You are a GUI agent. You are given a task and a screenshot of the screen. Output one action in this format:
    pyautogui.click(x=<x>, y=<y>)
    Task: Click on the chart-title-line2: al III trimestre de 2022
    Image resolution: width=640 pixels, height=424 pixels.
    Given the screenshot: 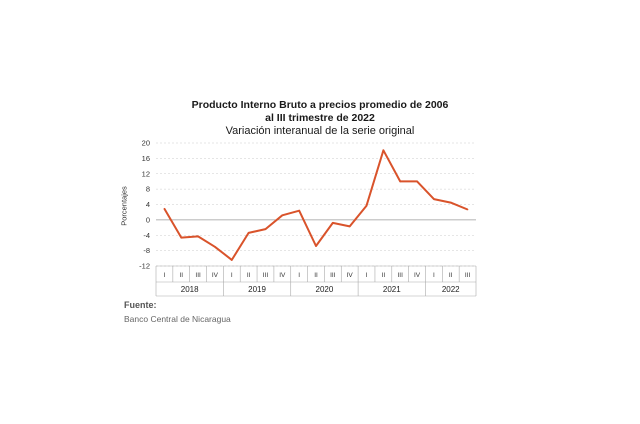 What is the action you would take?
    pyautogui.click(x=320, y=118)
    